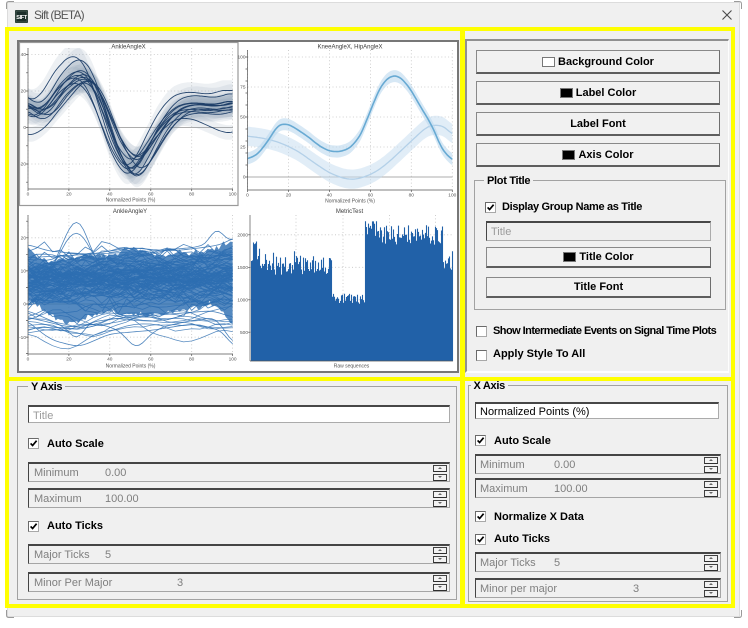 The width and height of the screenshot is (748, 628). Describe the element at coordinates (243, 148) in the screenshot. I see `svg-text: 25` at that location.